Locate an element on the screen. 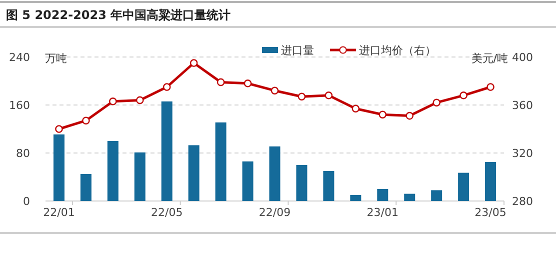 This screenshot has height=261, width=556. x-tick-label: 22/09 is located at coordinates (274, 212).